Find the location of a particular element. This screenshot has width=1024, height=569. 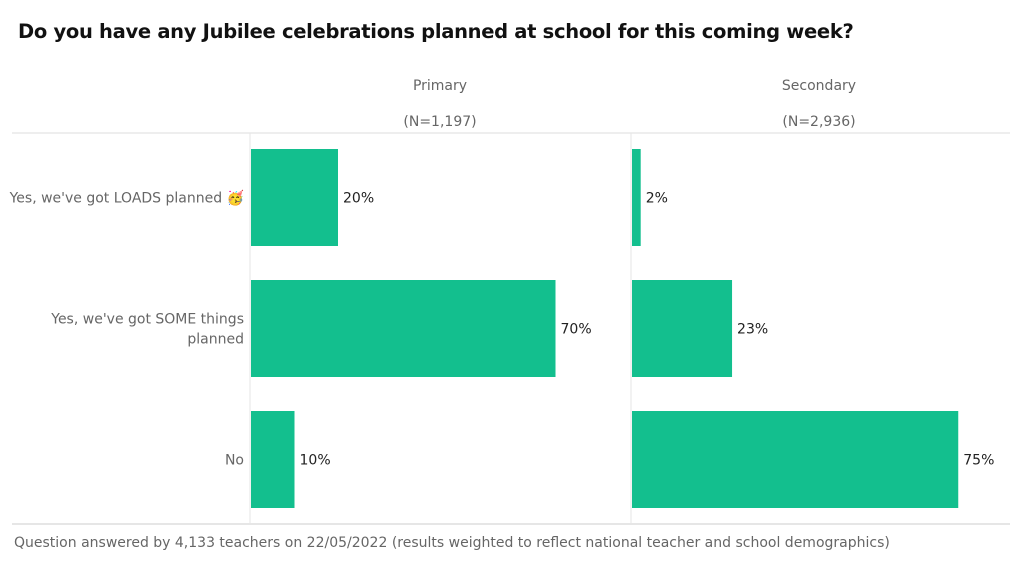

panel-title-primary: Primary is located at coordinates (440, 86).